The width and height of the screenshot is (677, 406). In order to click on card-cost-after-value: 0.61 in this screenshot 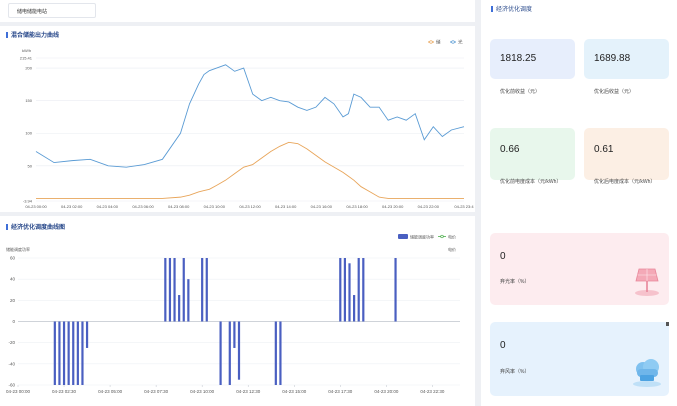, I will do `click(604, 149)`.